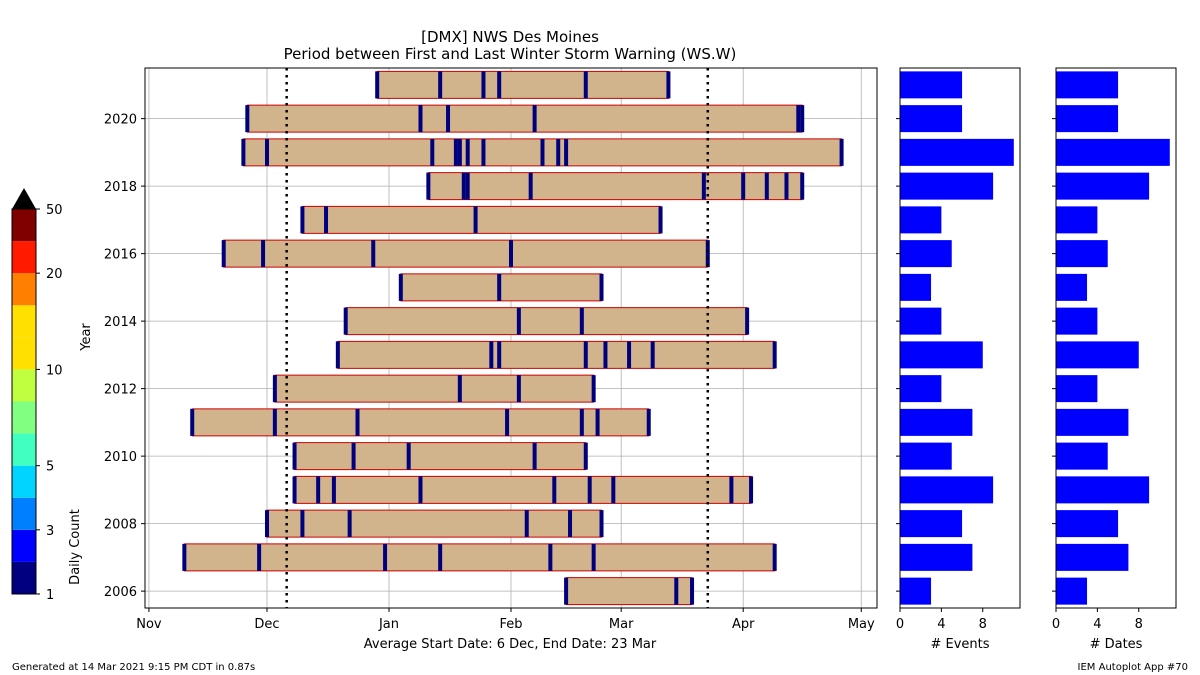 The image size is (1200, 675). Describe the element at coordinates (120, 525) in the screenshot. I see `main-y-tick-label: 2008` at that location.